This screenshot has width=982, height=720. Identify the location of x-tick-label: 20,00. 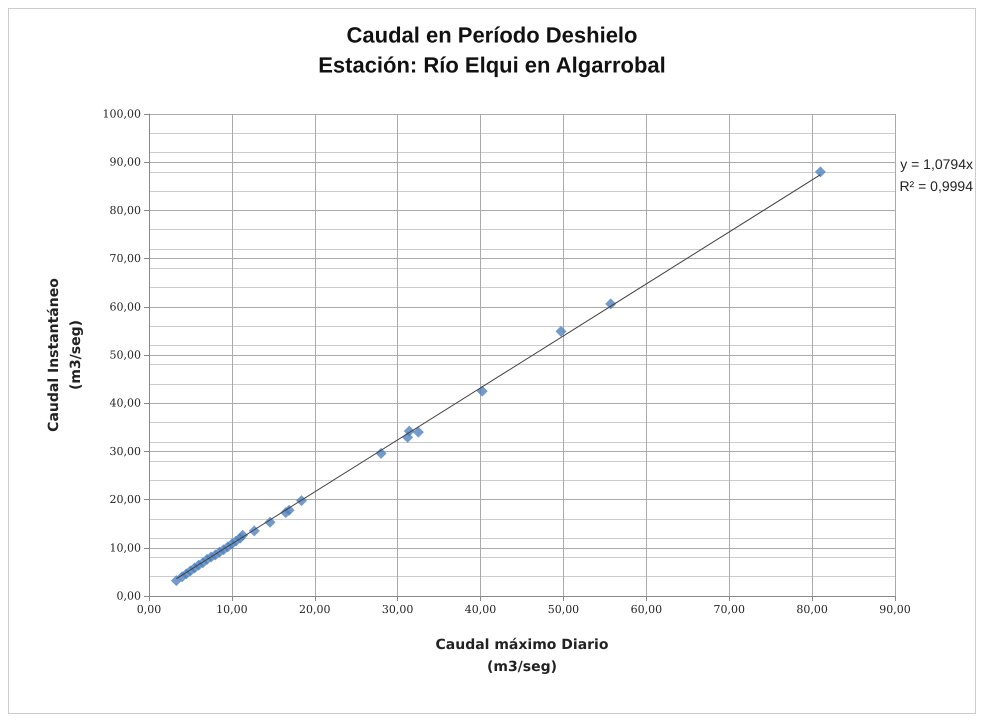
(315, 609).